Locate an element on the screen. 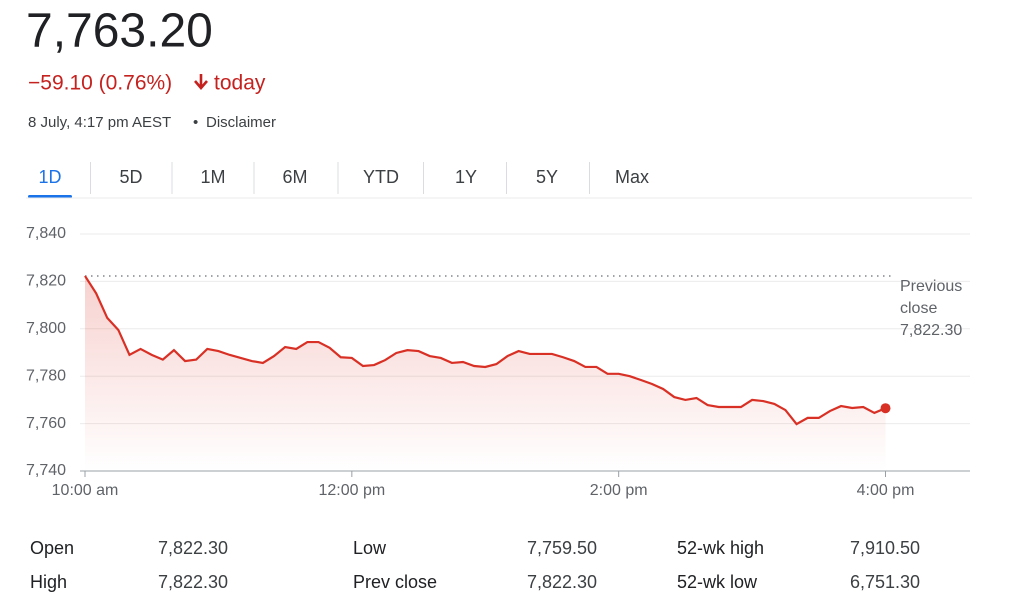  stat-label: High is located at coordinates (48, 582).